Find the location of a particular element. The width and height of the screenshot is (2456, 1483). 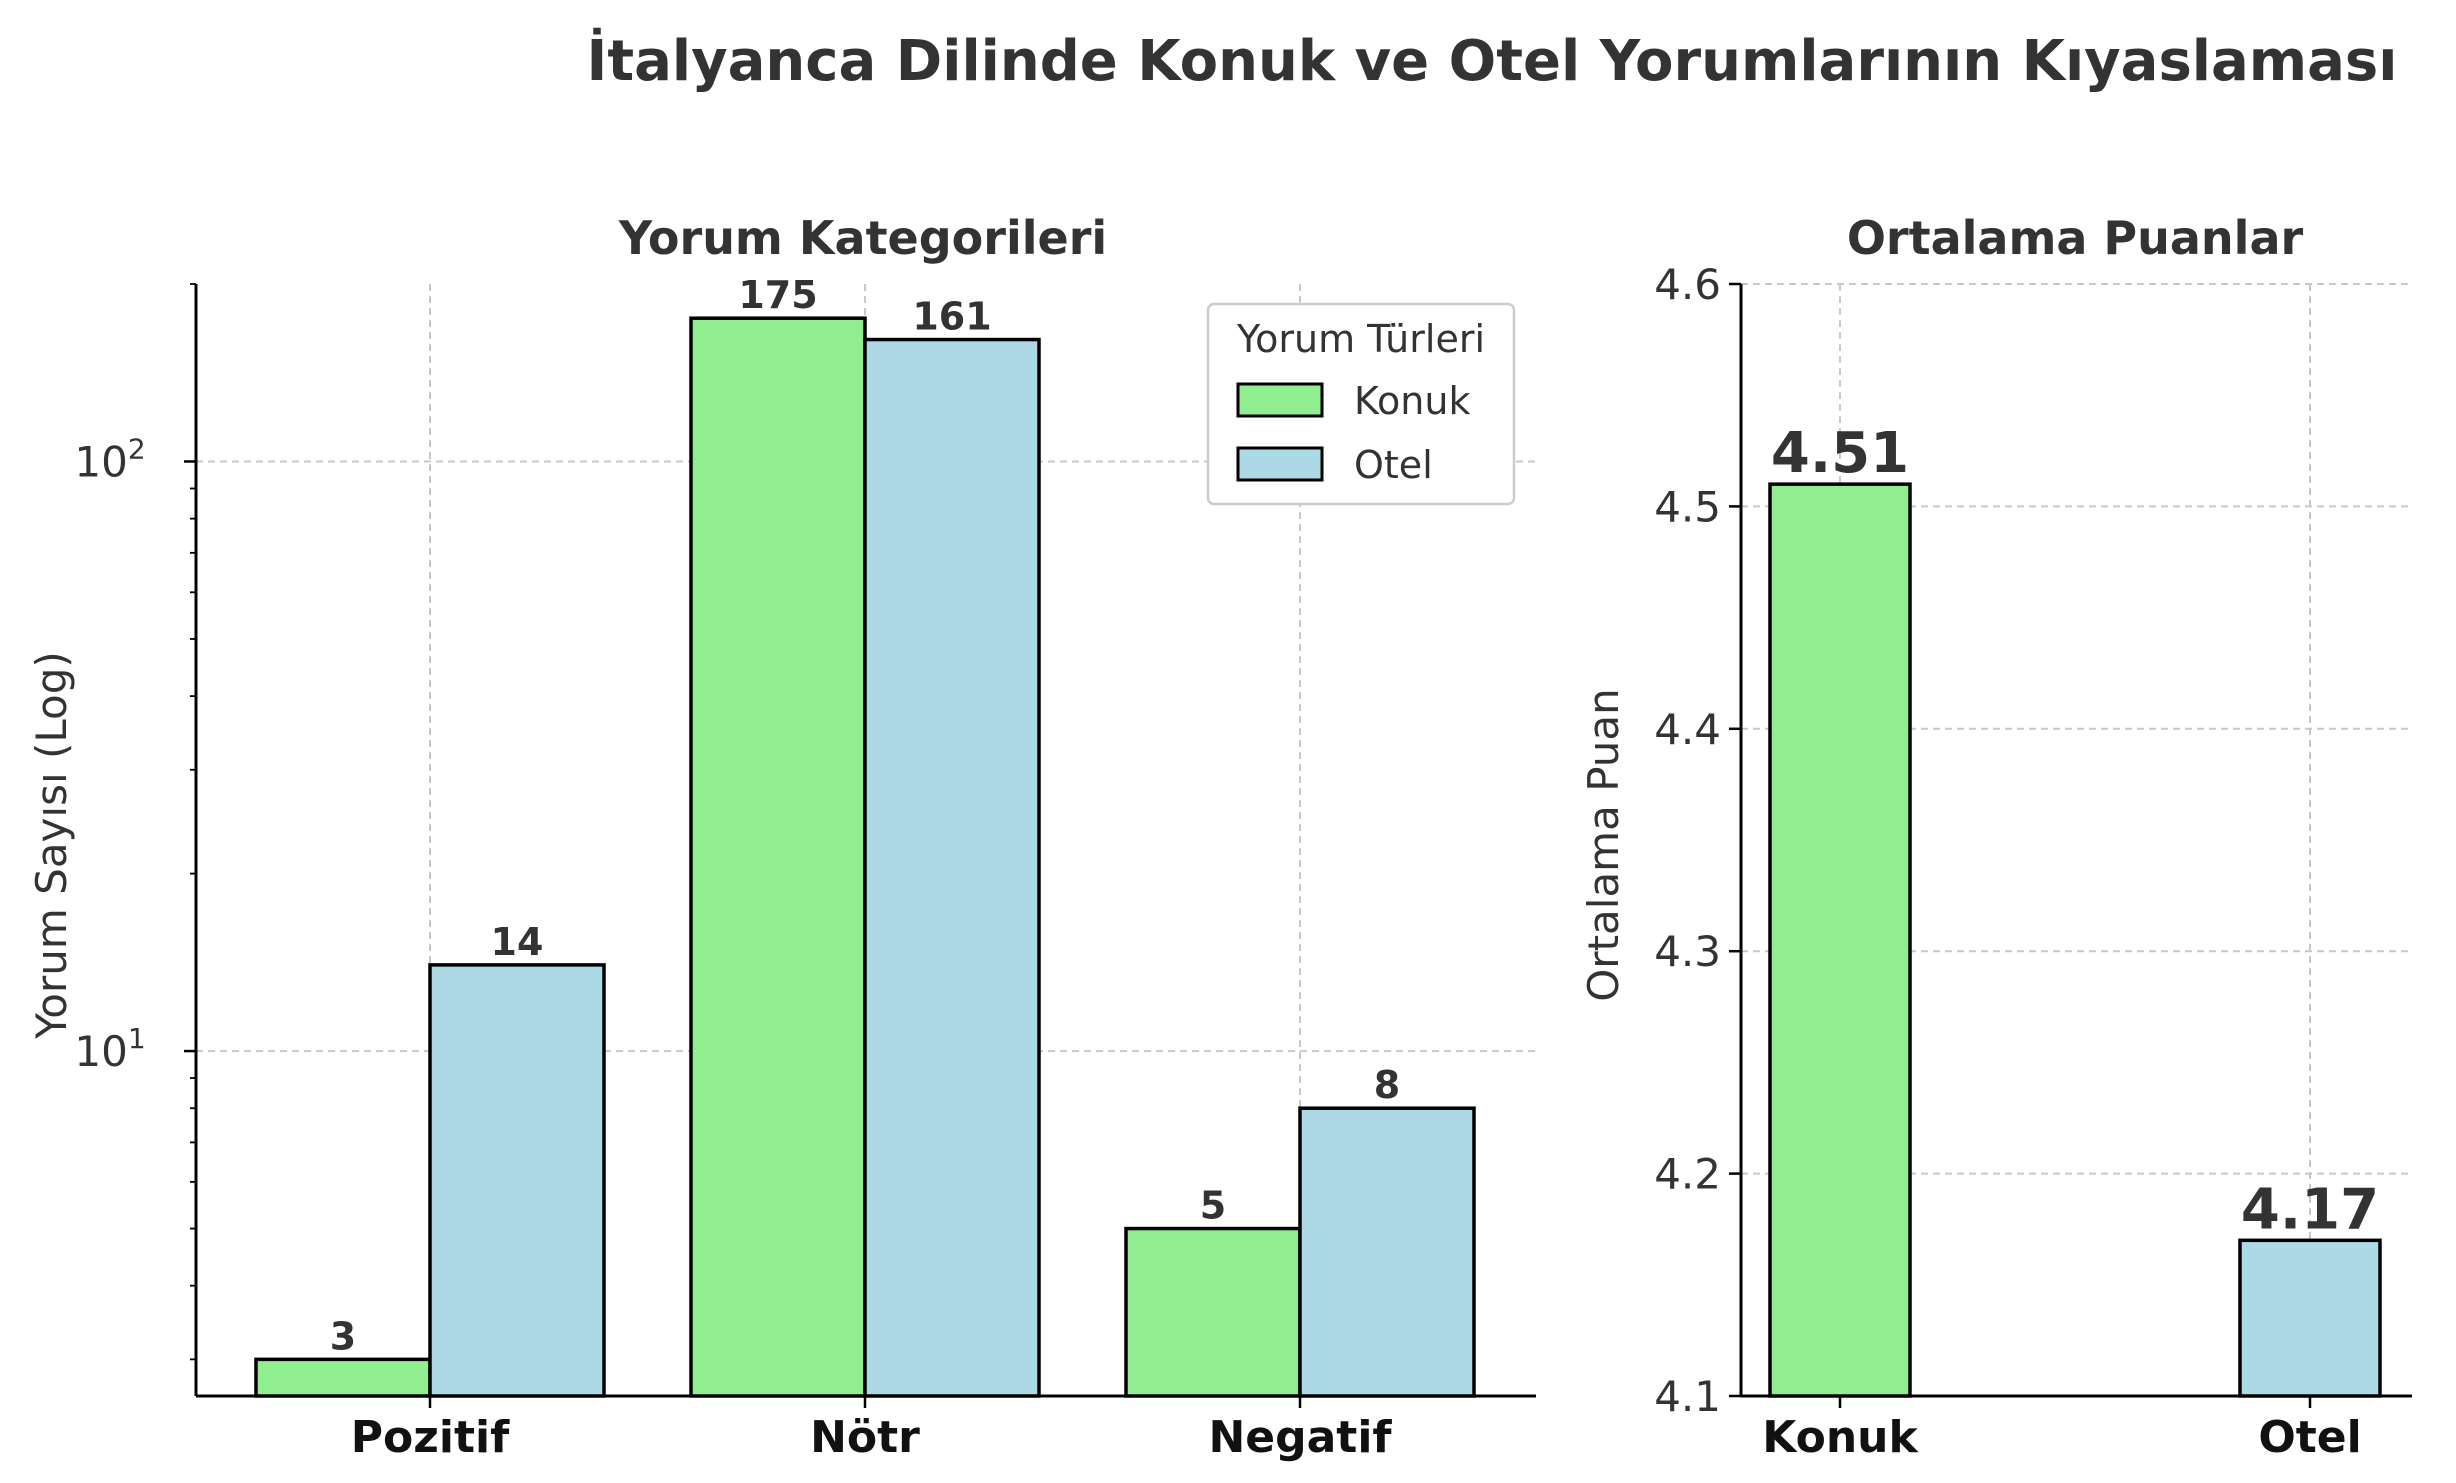

bar-otel-pozitif is located at coordinates (517, 1180).